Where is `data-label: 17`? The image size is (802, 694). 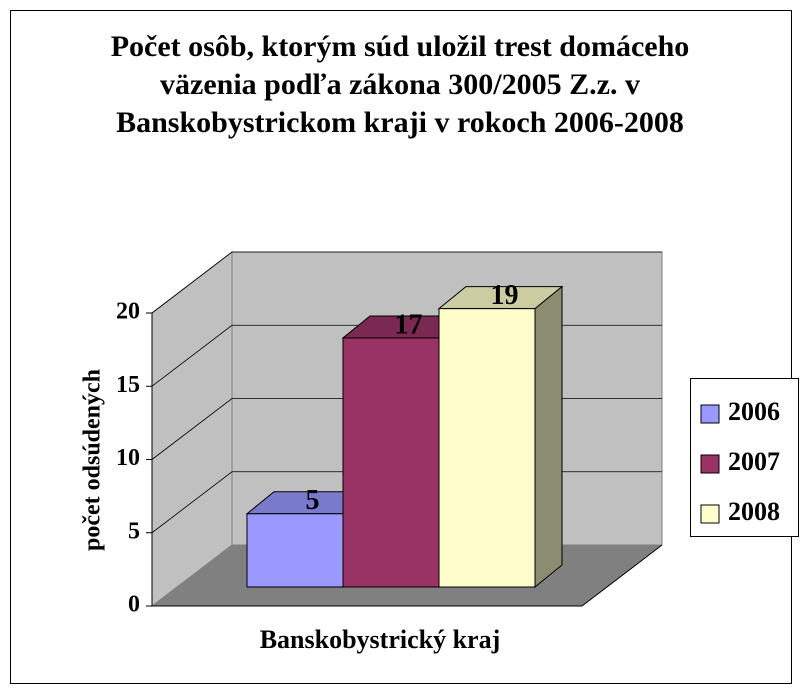 data-label: 17 is located at coordinates (409, 324).